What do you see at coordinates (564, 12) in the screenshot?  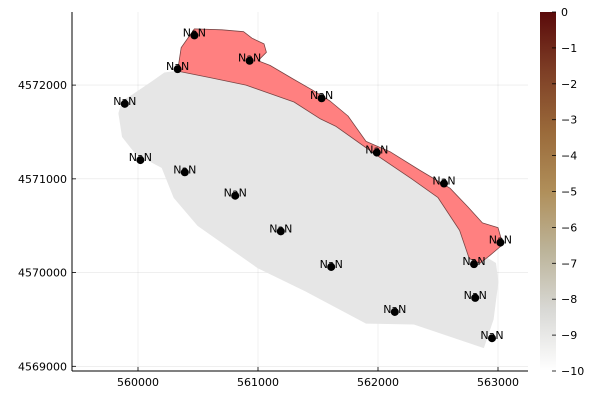 I see `colorbar-tick-label: 0` at bounding box center [564, 12].